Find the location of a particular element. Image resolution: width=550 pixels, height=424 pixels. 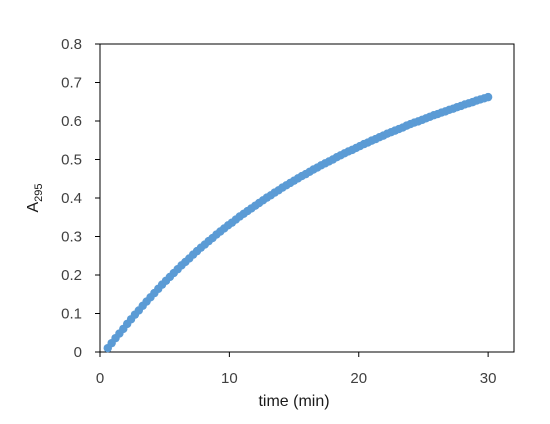

y-axis-title-main: A is located at coordinates (33, 207).